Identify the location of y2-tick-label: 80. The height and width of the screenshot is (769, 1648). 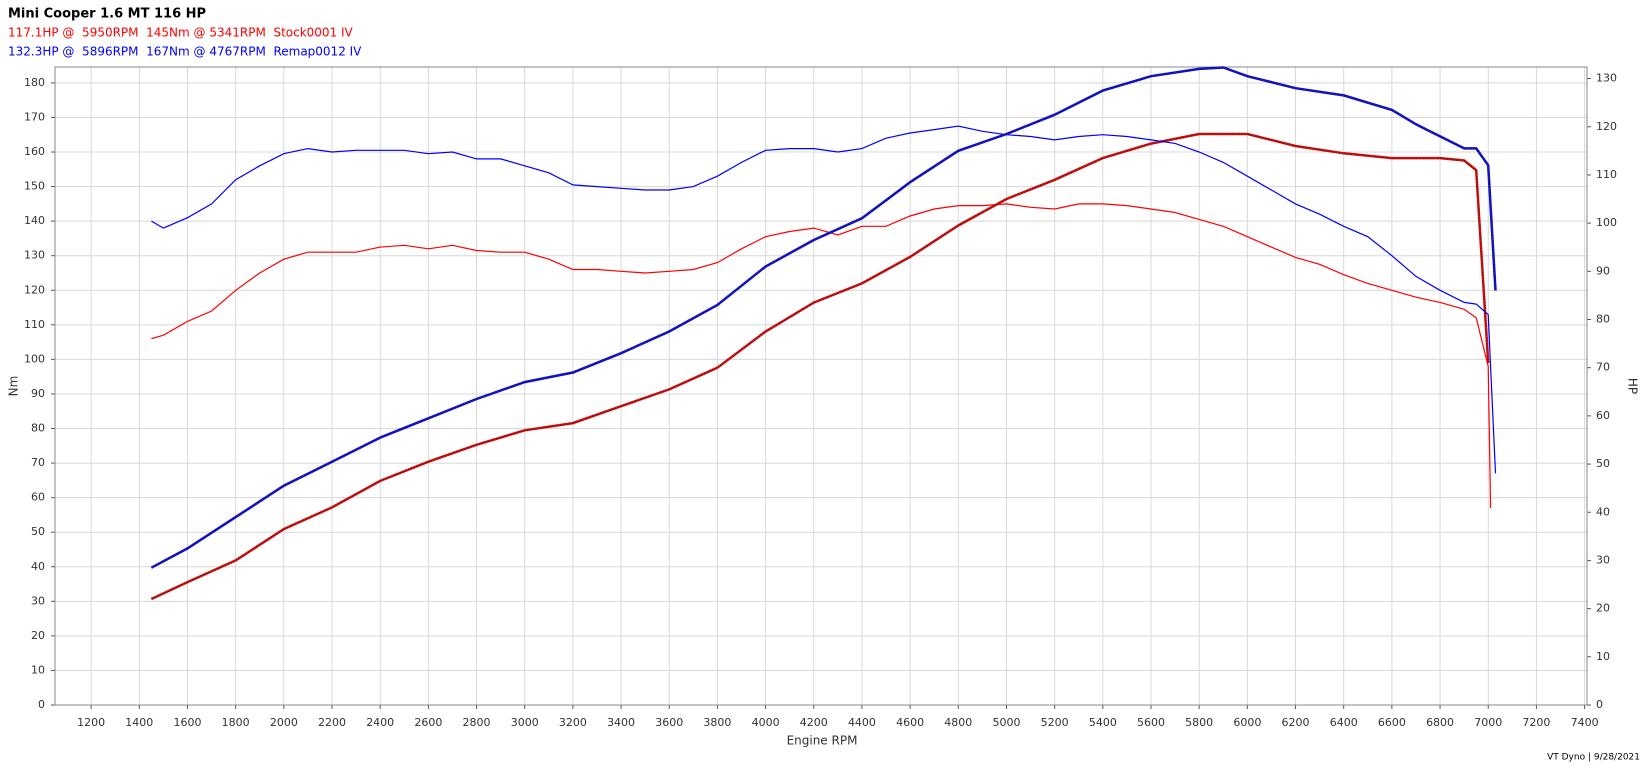
(1603, 319).